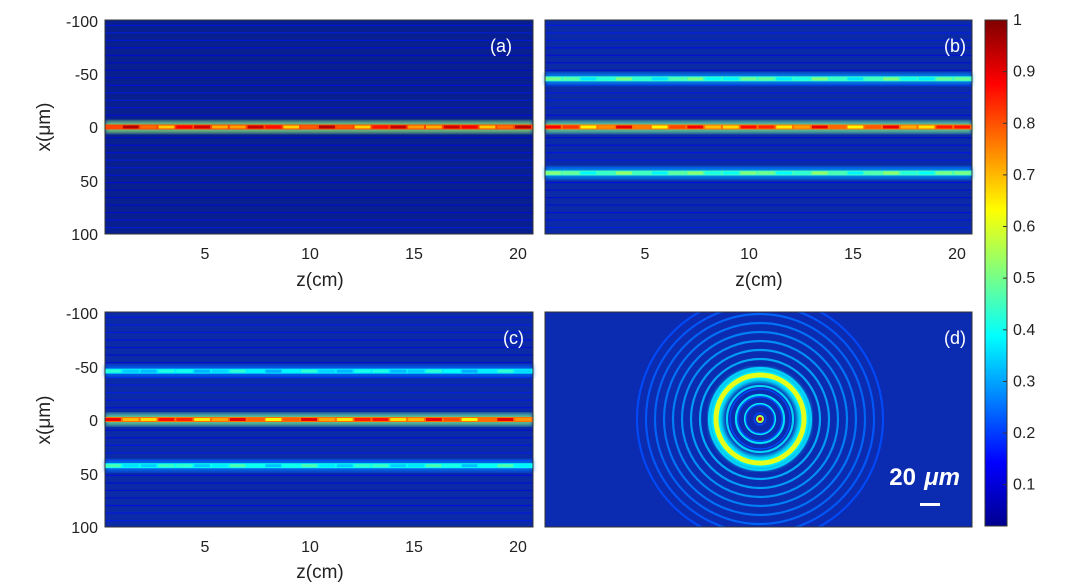  I want to click on colorbar-tick-label: 0.5, so click(1024, 278).